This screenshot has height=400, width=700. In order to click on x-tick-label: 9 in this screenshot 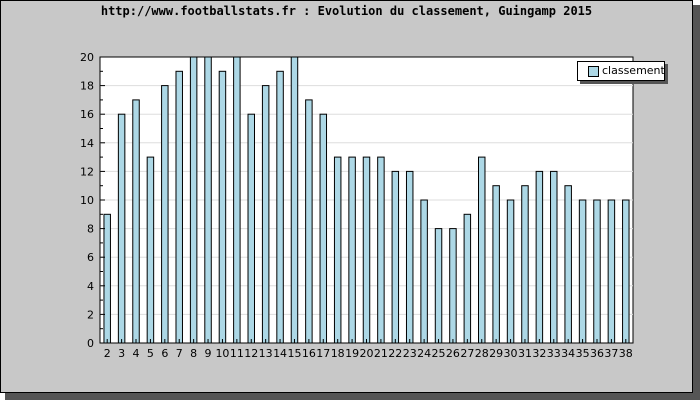, I will do `click(208, 353)`.